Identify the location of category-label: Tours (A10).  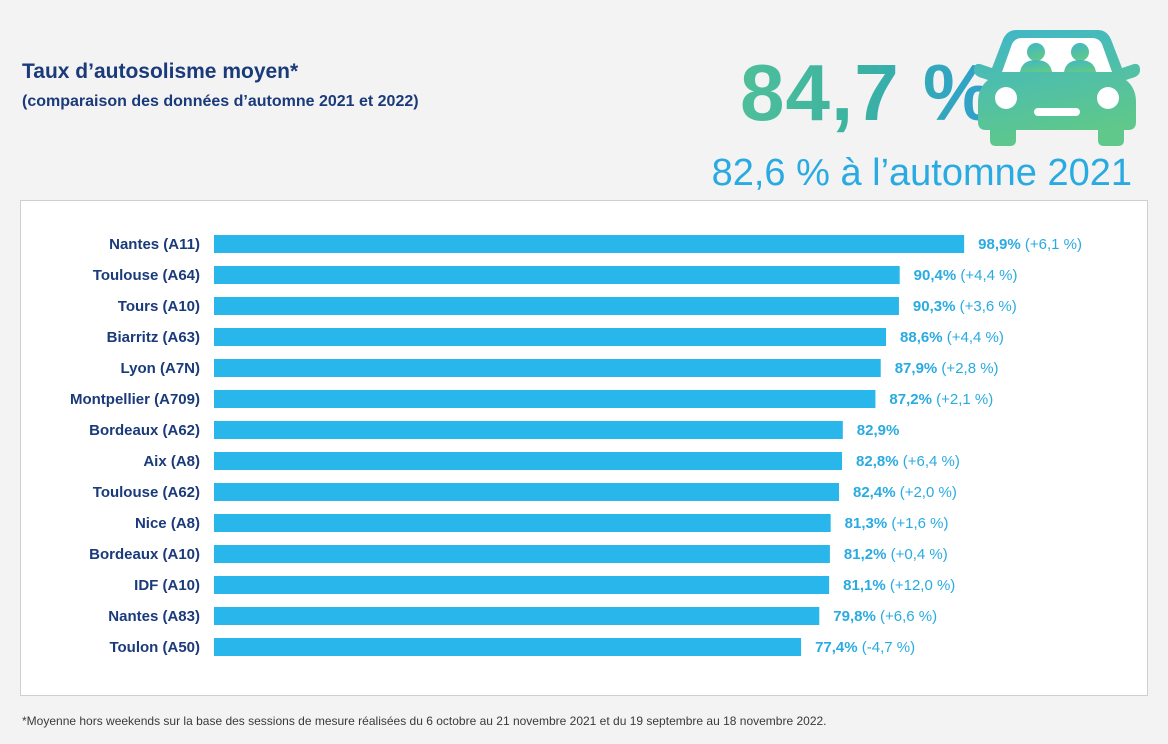
(159, 306).